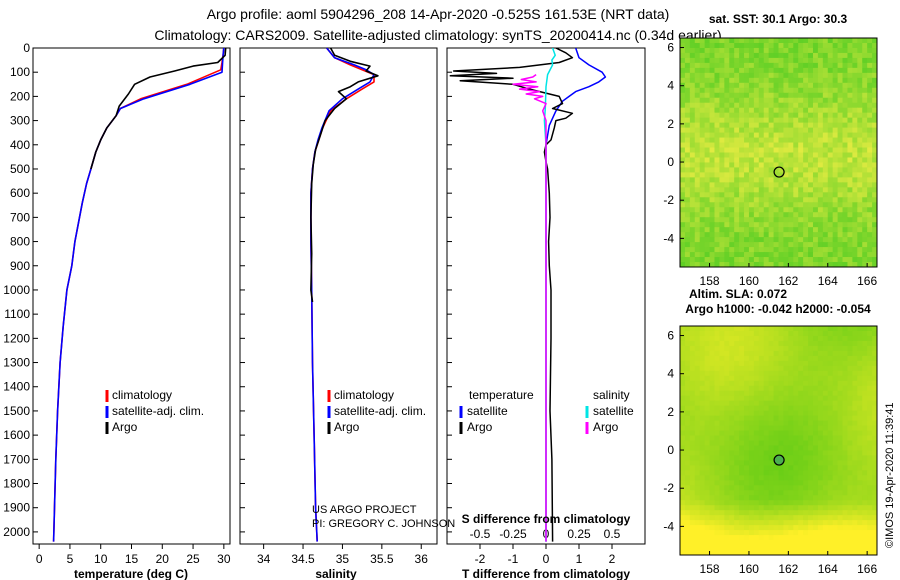 The width and height of the screenshot is (900, 580). What do you see at coordinates (480, 427) in the screenshot?
I see `legend-label-t-argo: Argo` at bounding box center [480, 427].